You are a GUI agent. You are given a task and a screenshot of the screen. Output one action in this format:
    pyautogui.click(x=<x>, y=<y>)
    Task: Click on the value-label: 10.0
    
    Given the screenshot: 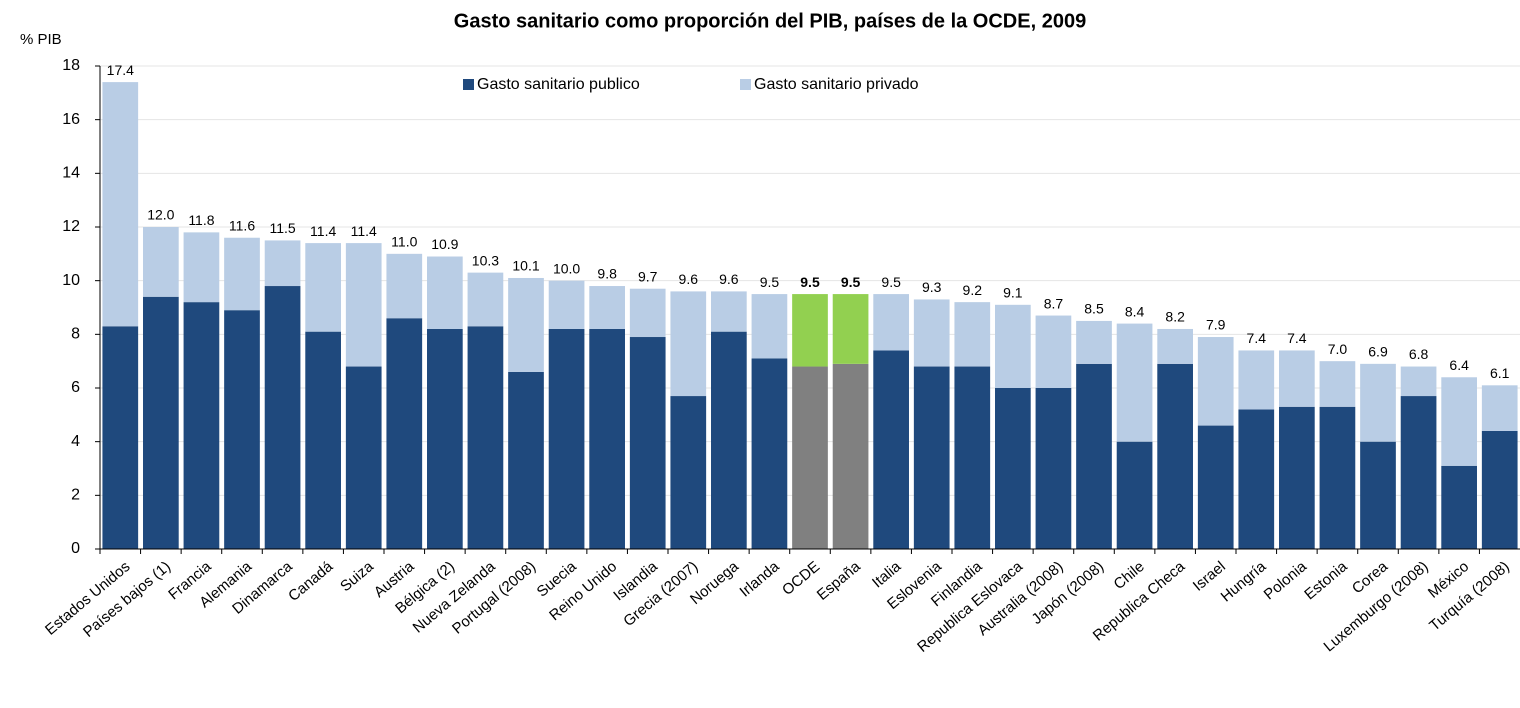 What is the action you would take?
    pyautogui.click(x=566, y=268)
    